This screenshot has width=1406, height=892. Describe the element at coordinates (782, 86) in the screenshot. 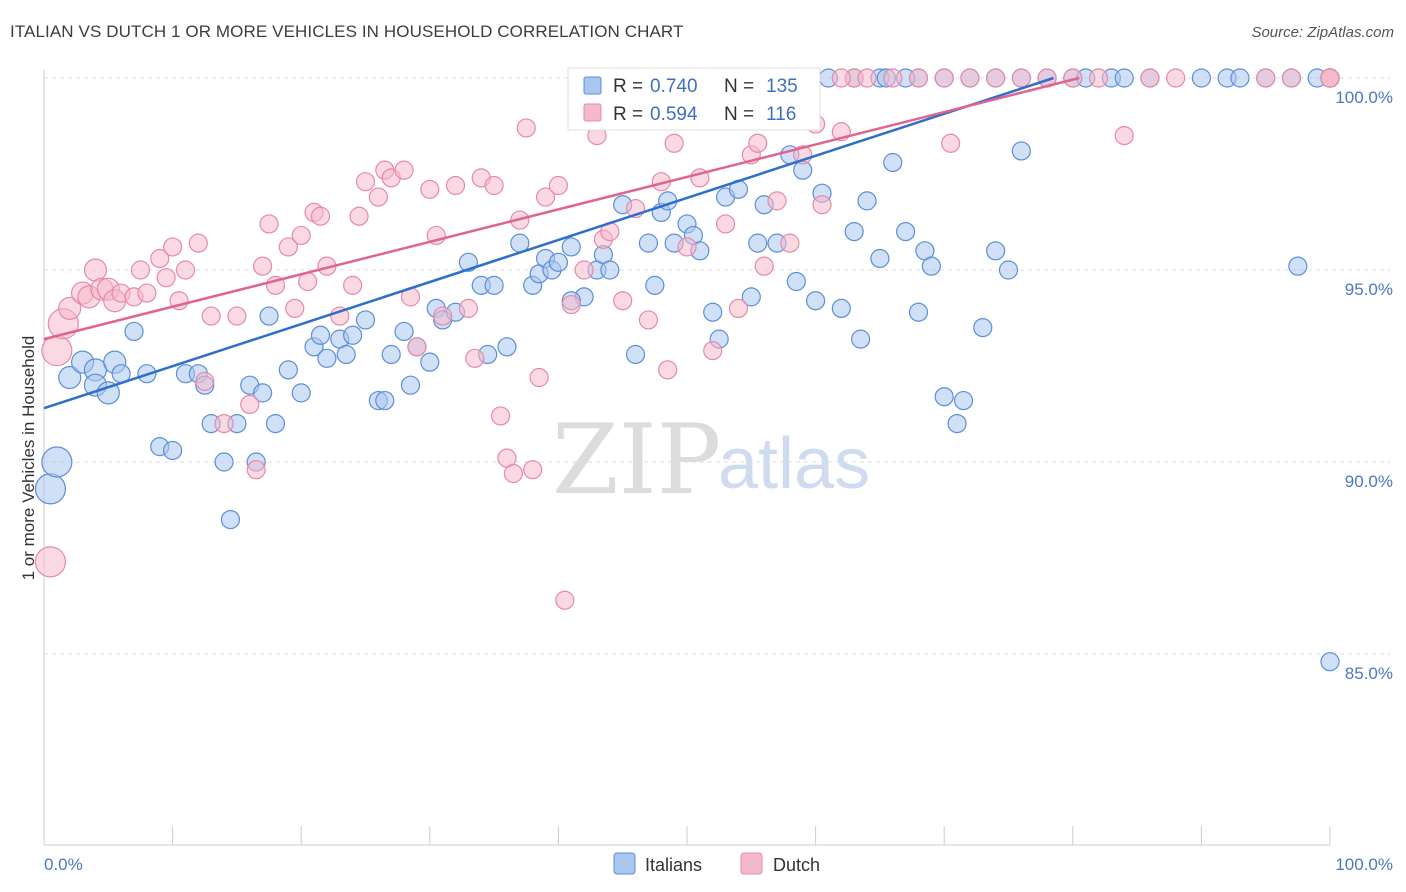

I see `legend-italians-n-value: 135` at that location.